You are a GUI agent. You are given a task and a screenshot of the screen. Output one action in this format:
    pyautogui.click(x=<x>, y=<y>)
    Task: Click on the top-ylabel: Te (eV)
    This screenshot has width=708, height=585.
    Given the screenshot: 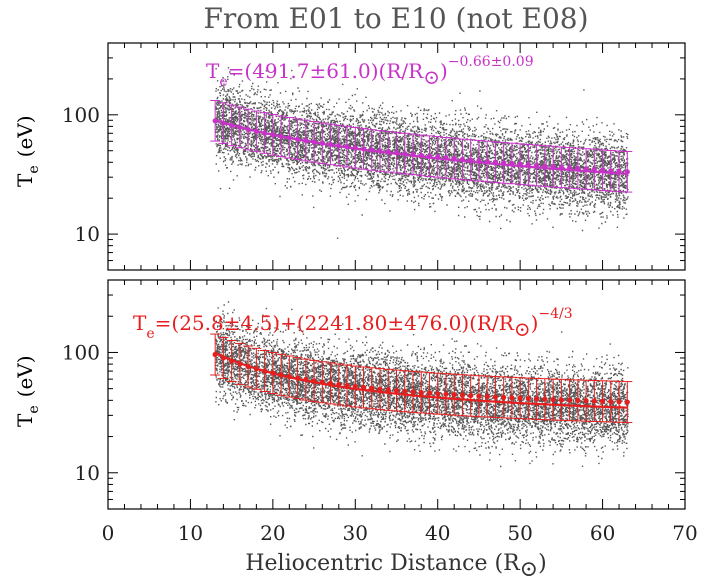 What is the action you would take?
    pyautogui.click(x=27, y=151)
    